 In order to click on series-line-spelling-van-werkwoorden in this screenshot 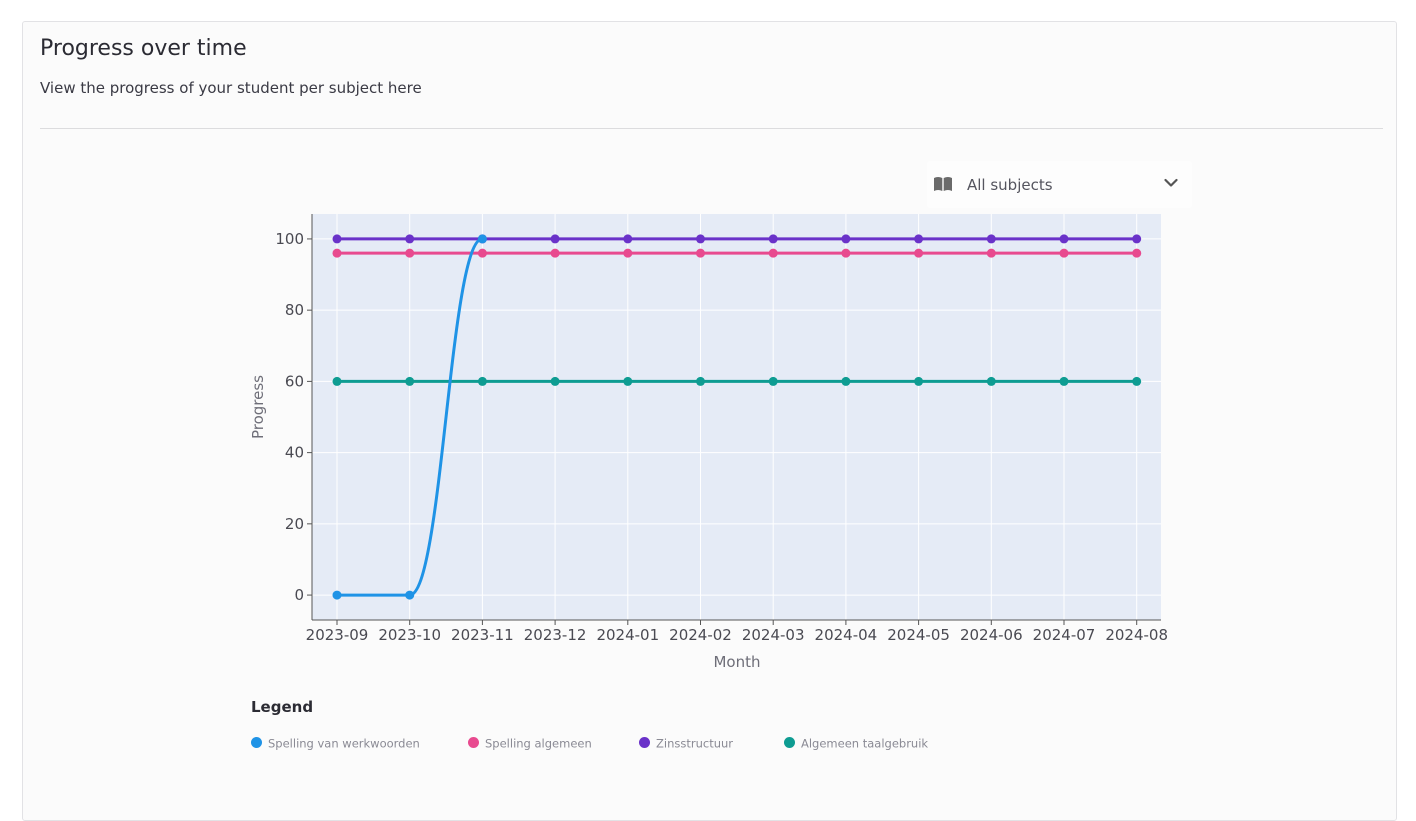, I will do `click(410, 417)`.